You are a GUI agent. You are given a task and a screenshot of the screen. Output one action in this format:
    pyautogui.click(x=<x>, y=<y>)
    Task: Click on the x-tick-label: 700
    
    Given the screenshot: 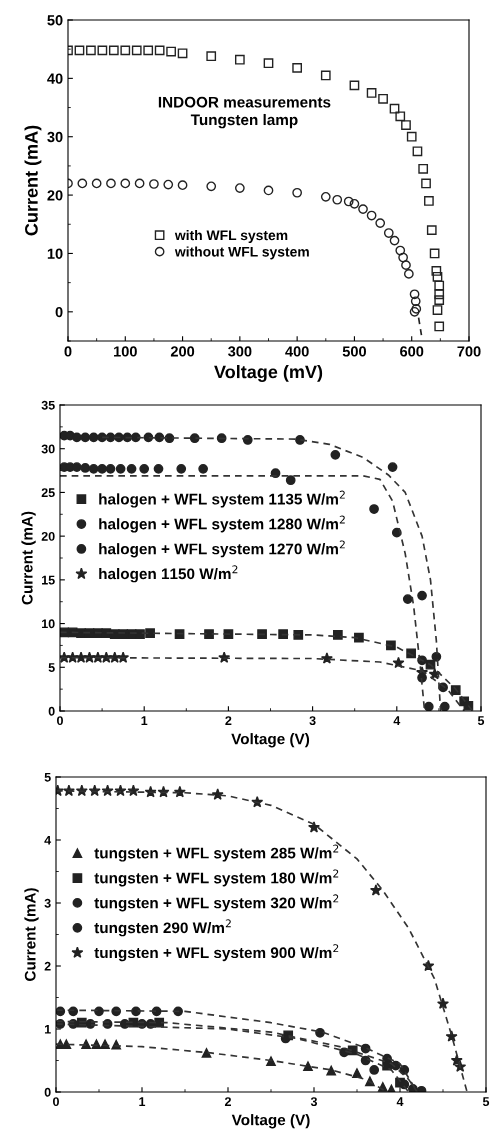 What is the action you would take?
    pyautogui.click(x=469, y=351)
    